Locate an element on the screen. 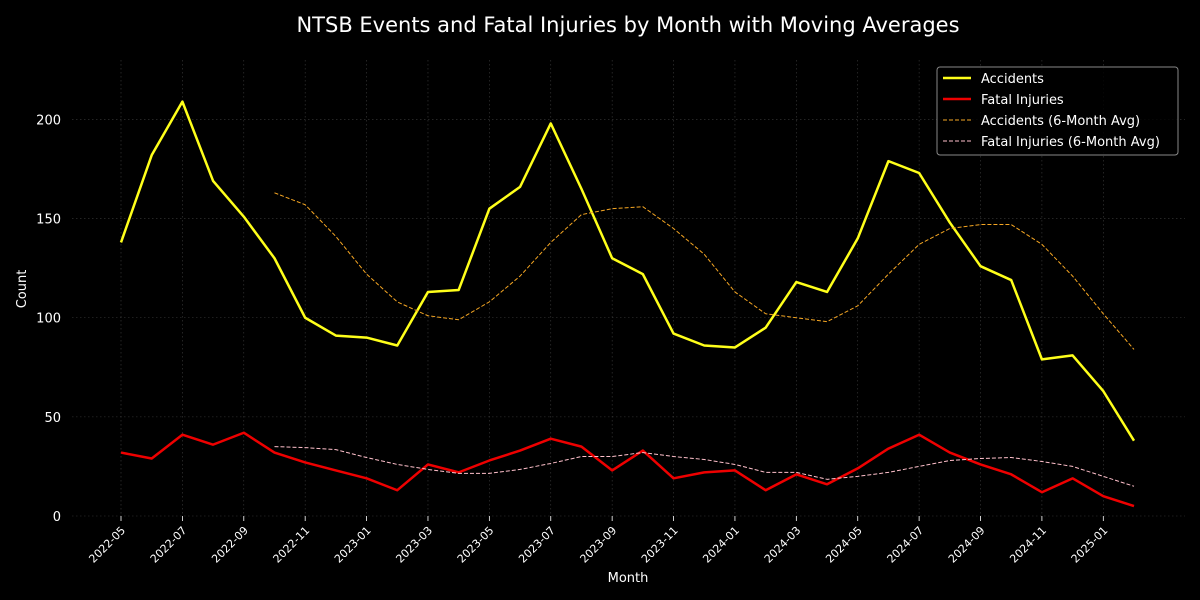 This screenshot has width=1200, height=600. y-tick-label: 100 is located at coordinates (48, 319).